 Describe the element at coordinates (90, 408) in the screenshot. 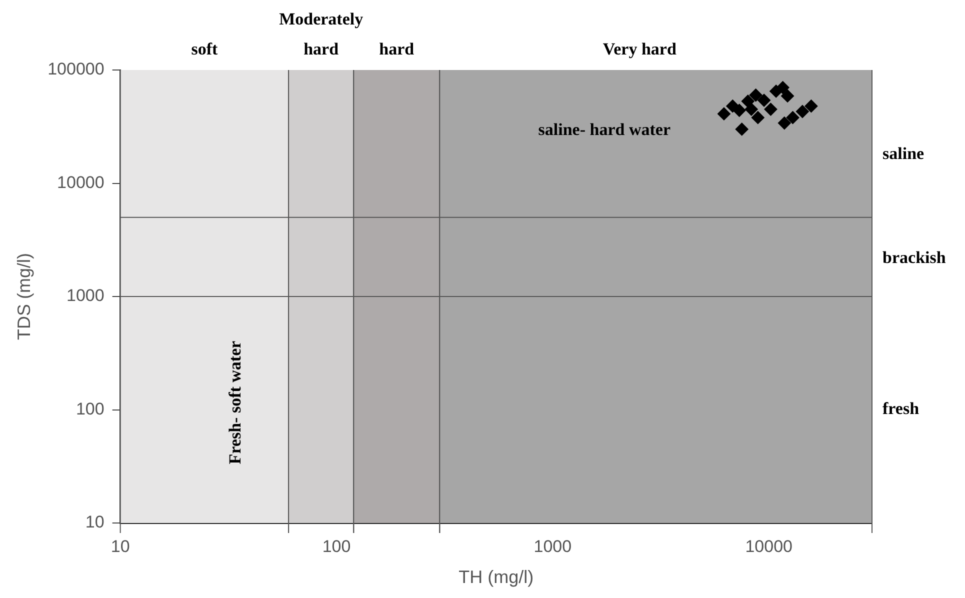

I see `y-tick-label: 100` at that location.